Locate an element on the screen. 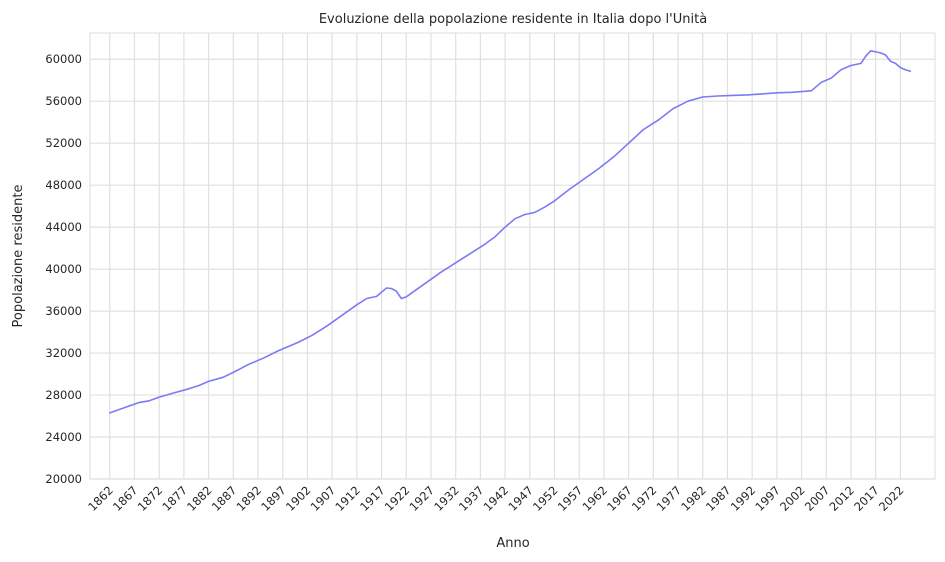 This screenshot has height=562, width=945. x-tick-label: 1942 is located at coordinates (496, 498).